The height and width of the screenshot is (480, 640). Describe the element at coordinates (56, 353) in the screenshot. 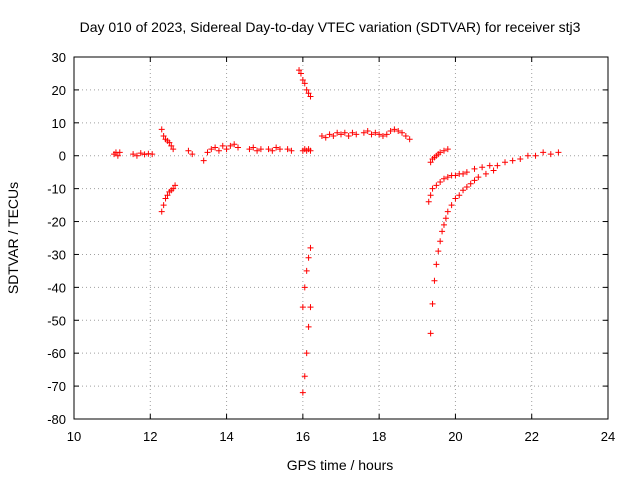

I see `y-tick-label: -60` at that location.